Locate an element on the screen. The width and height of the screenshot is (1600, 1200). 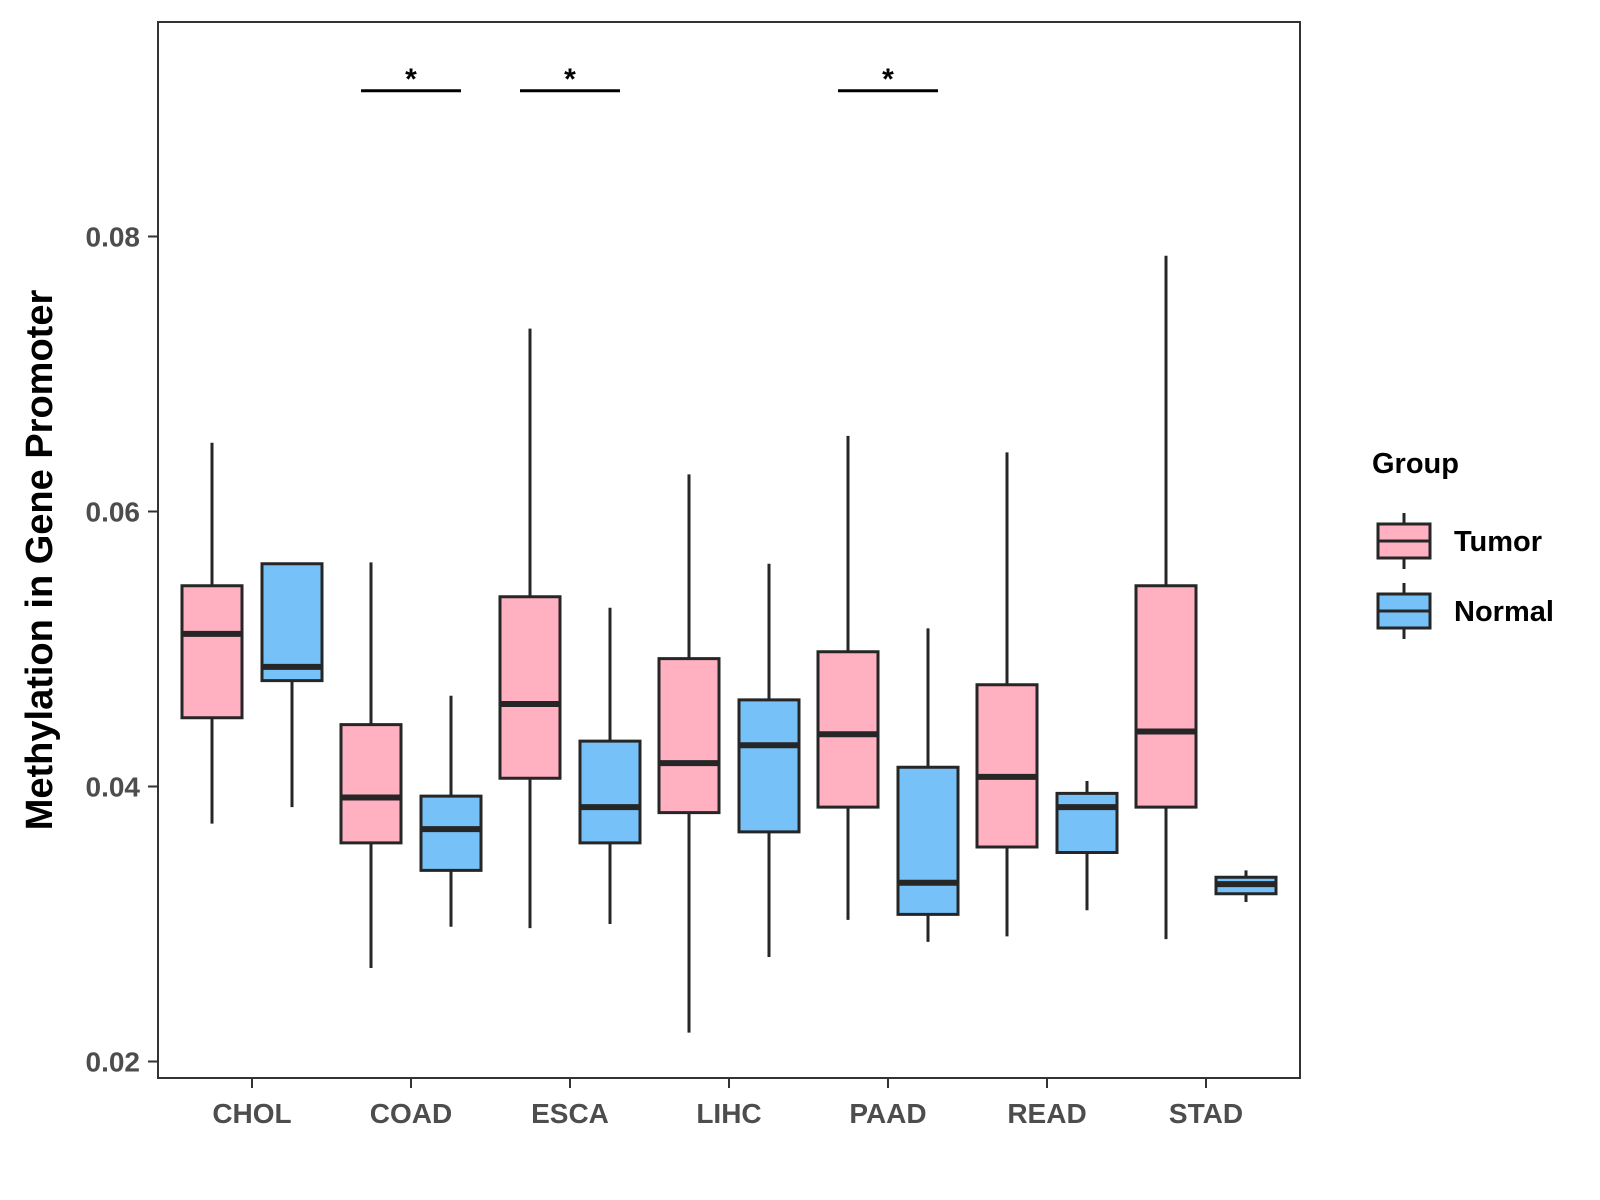
box-tumor-read is located at coordinates (1007, 694).